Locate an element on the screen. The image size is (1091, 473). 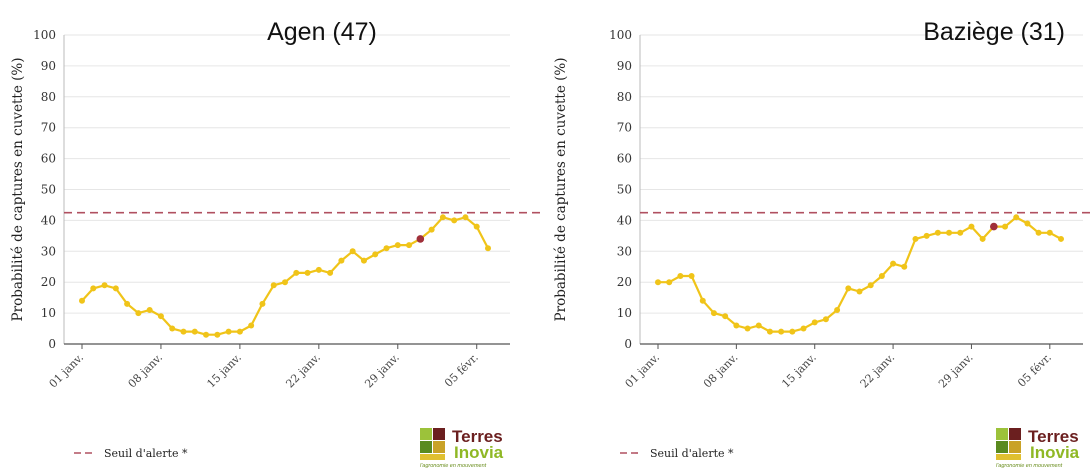
y-tick-label: 10 is located at coordinates (48, 313).